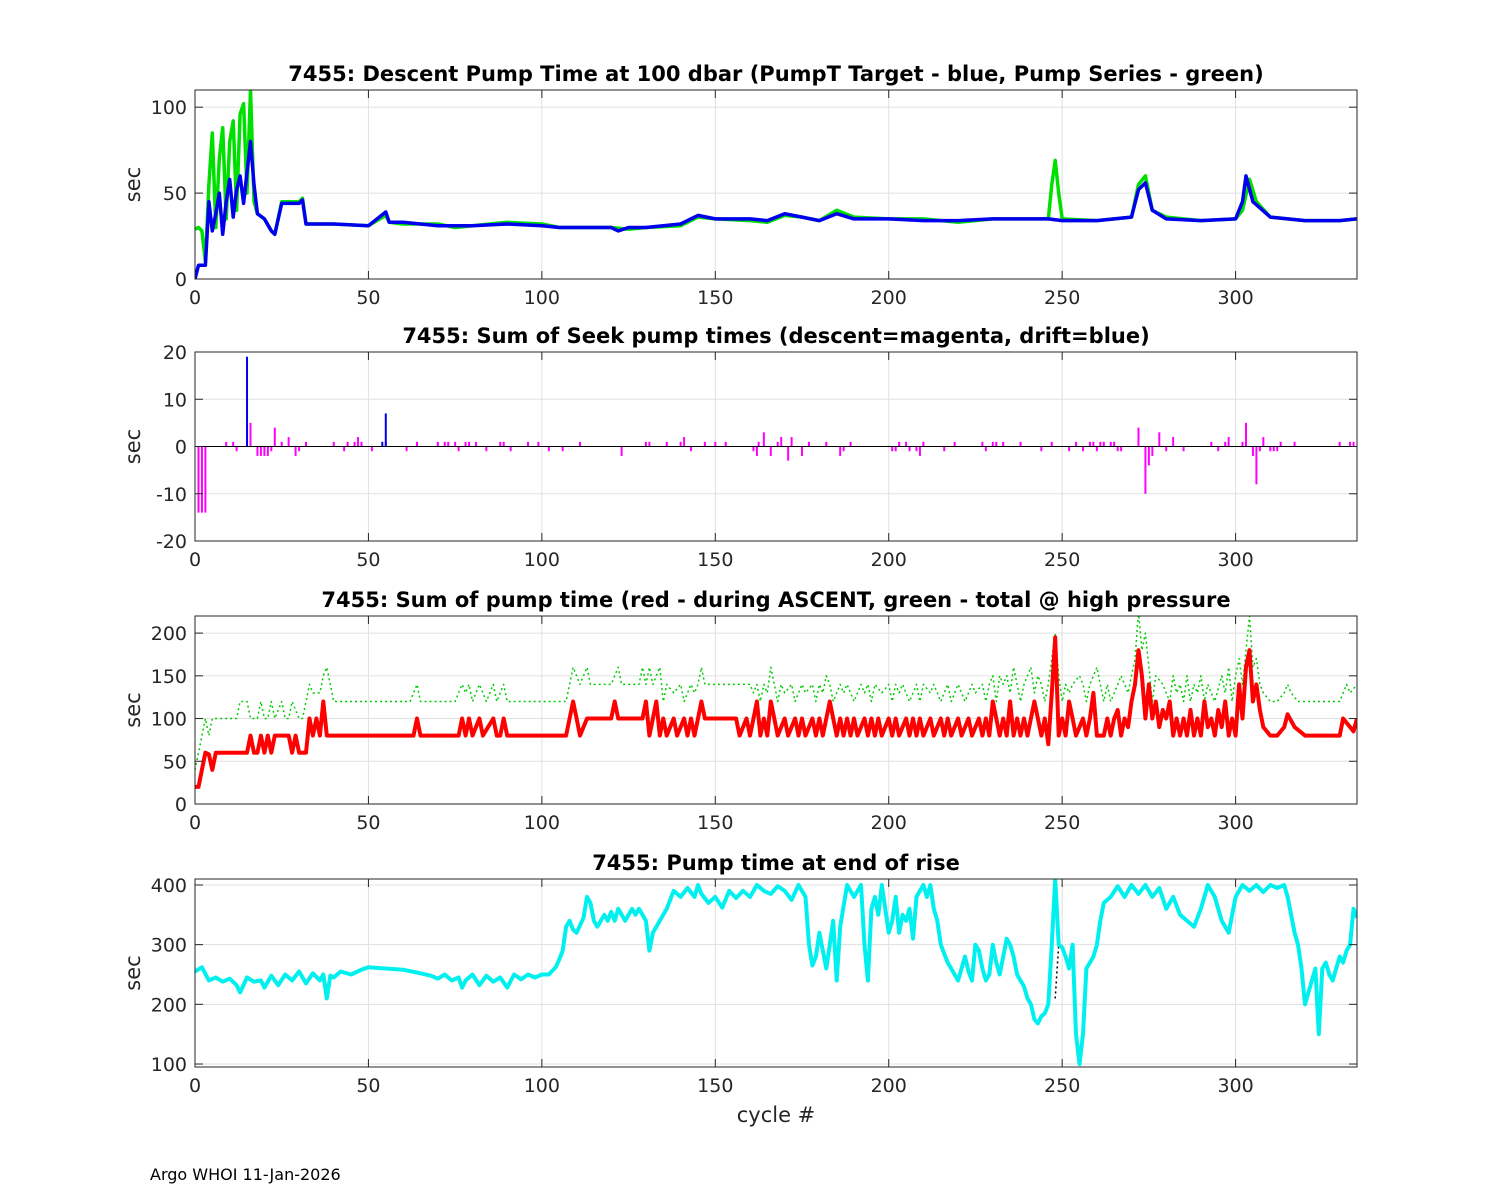 The width and height of the screenshot is (1500, 1200). What do you see at coordinates (776, 863) in the screenshot?
I see `chart-title: 7455: Pump time at end of rise` at bounding box center [776, 863].